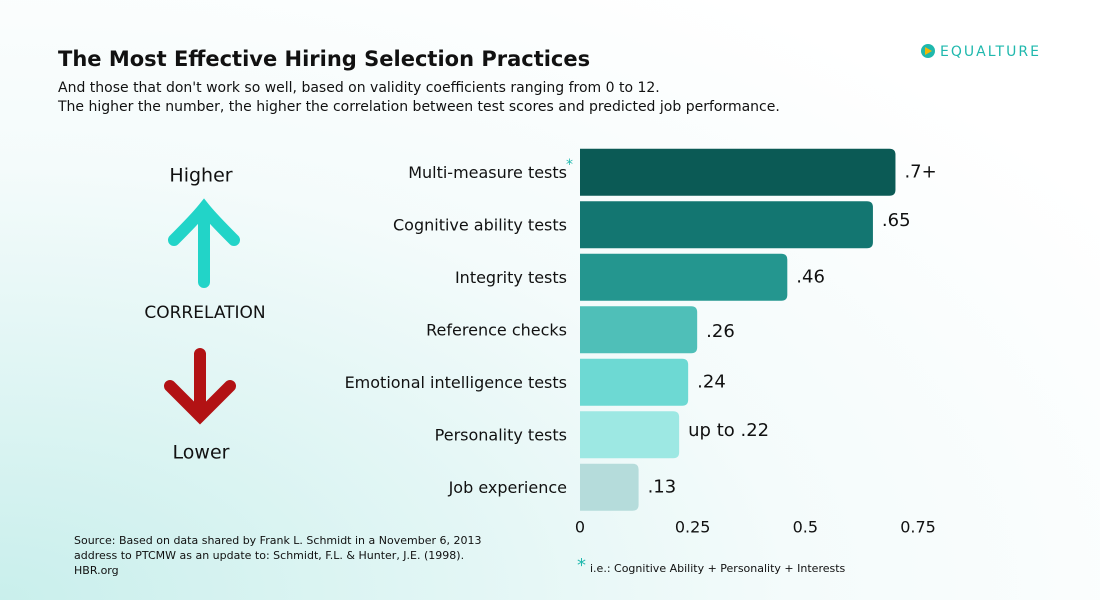 The image size is (1100, 600). Describe the element at coordinates (990, 52) in the screenshot. I see `brand: EQUALTURE` at that location.